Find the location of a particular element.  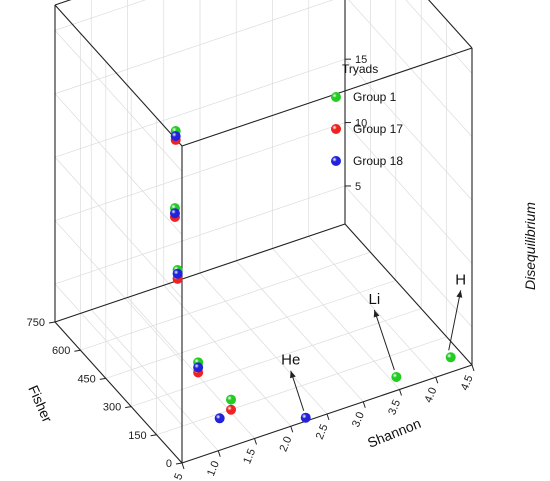

legend-label: Group 17 is located at coordinates (378, 129).